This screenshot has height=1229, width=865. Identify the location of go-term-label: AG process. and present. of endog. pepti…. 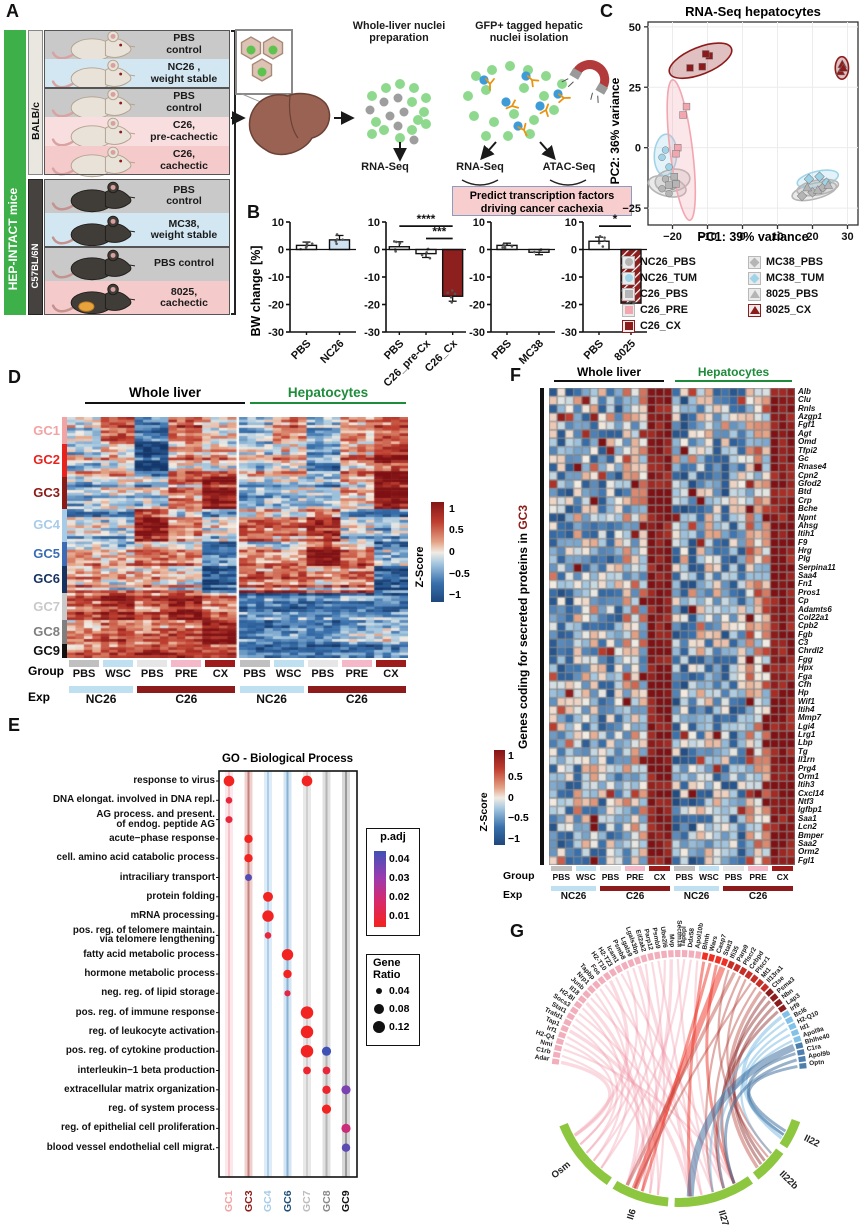
(155, 819).